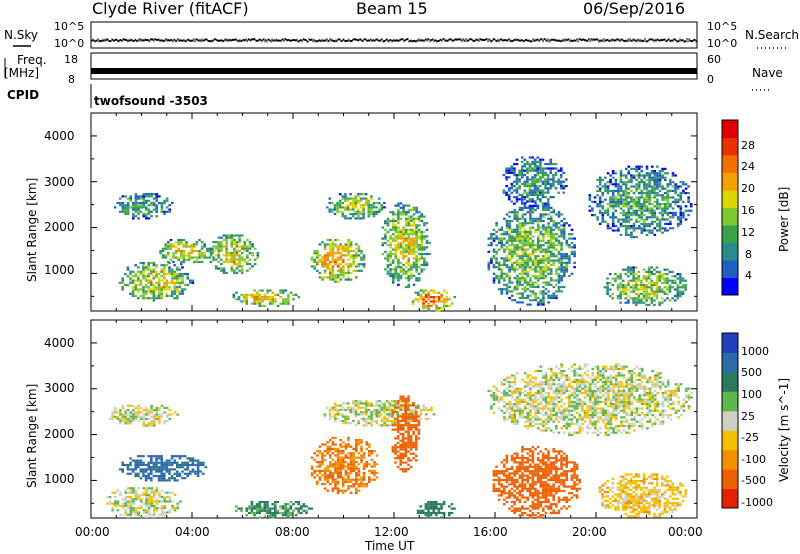  What do you see at coordinates (634, 9) in the screenshot?
I see `date-label: 06/Sep/2016` at bounding box center [634, 9].